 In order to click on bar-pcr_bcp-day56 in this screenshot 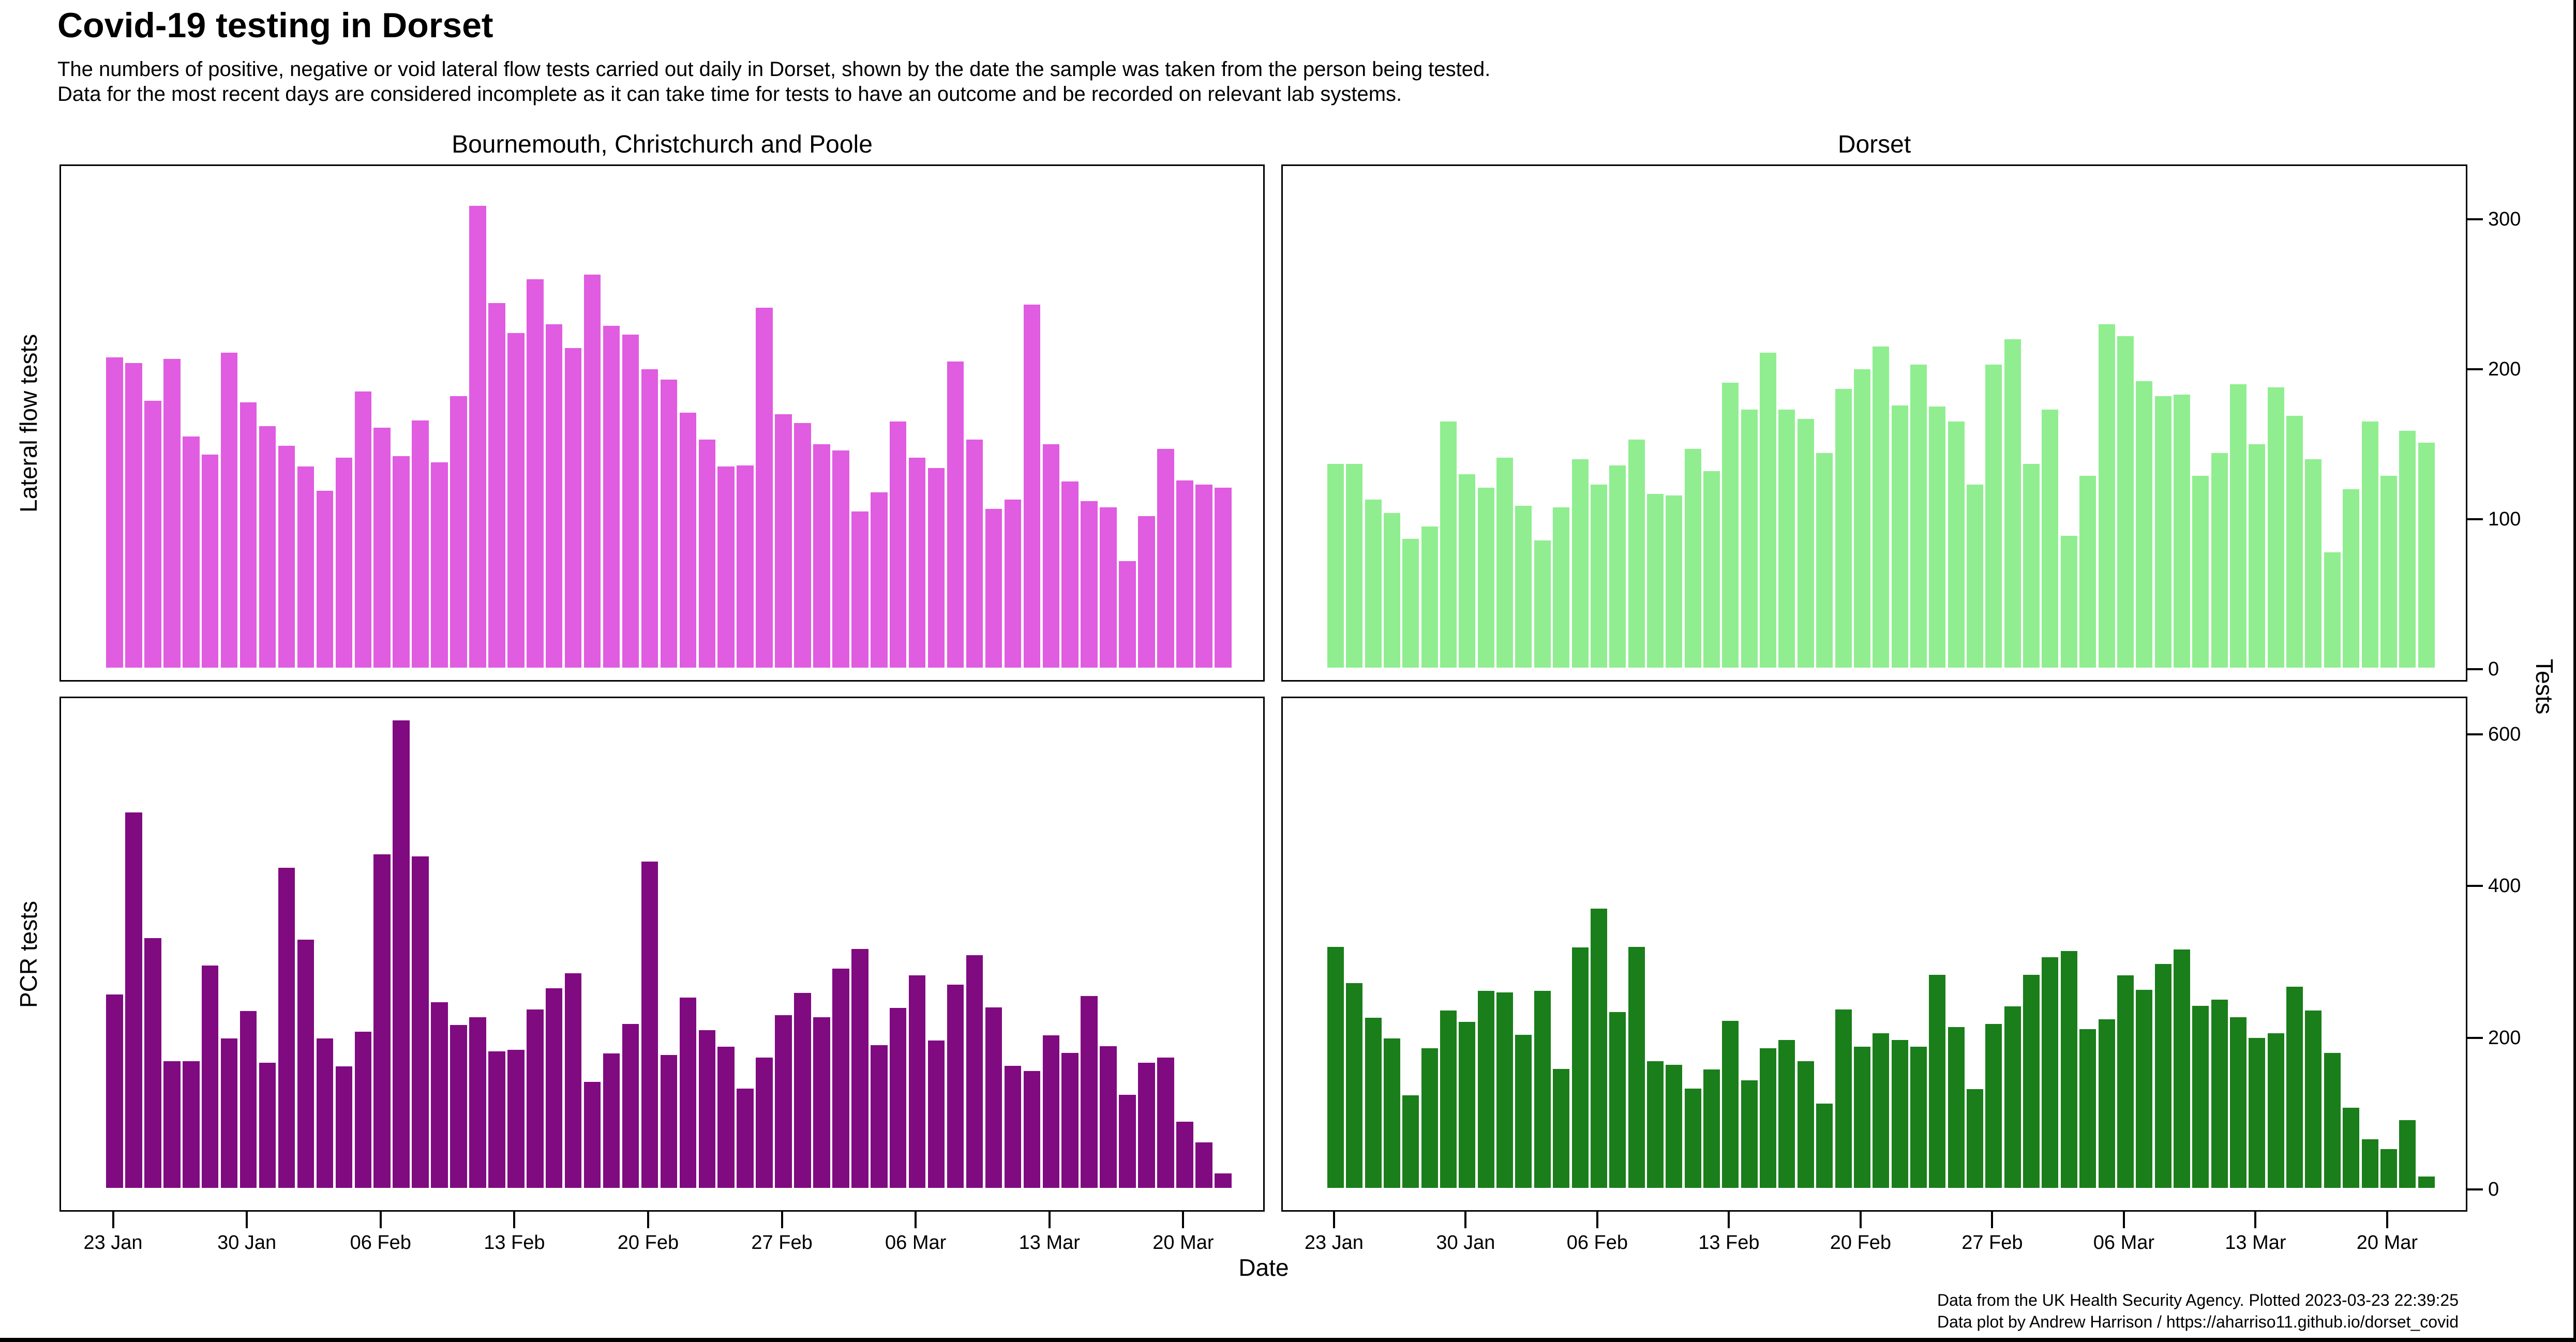, I will do `click(1184, 1155)`.